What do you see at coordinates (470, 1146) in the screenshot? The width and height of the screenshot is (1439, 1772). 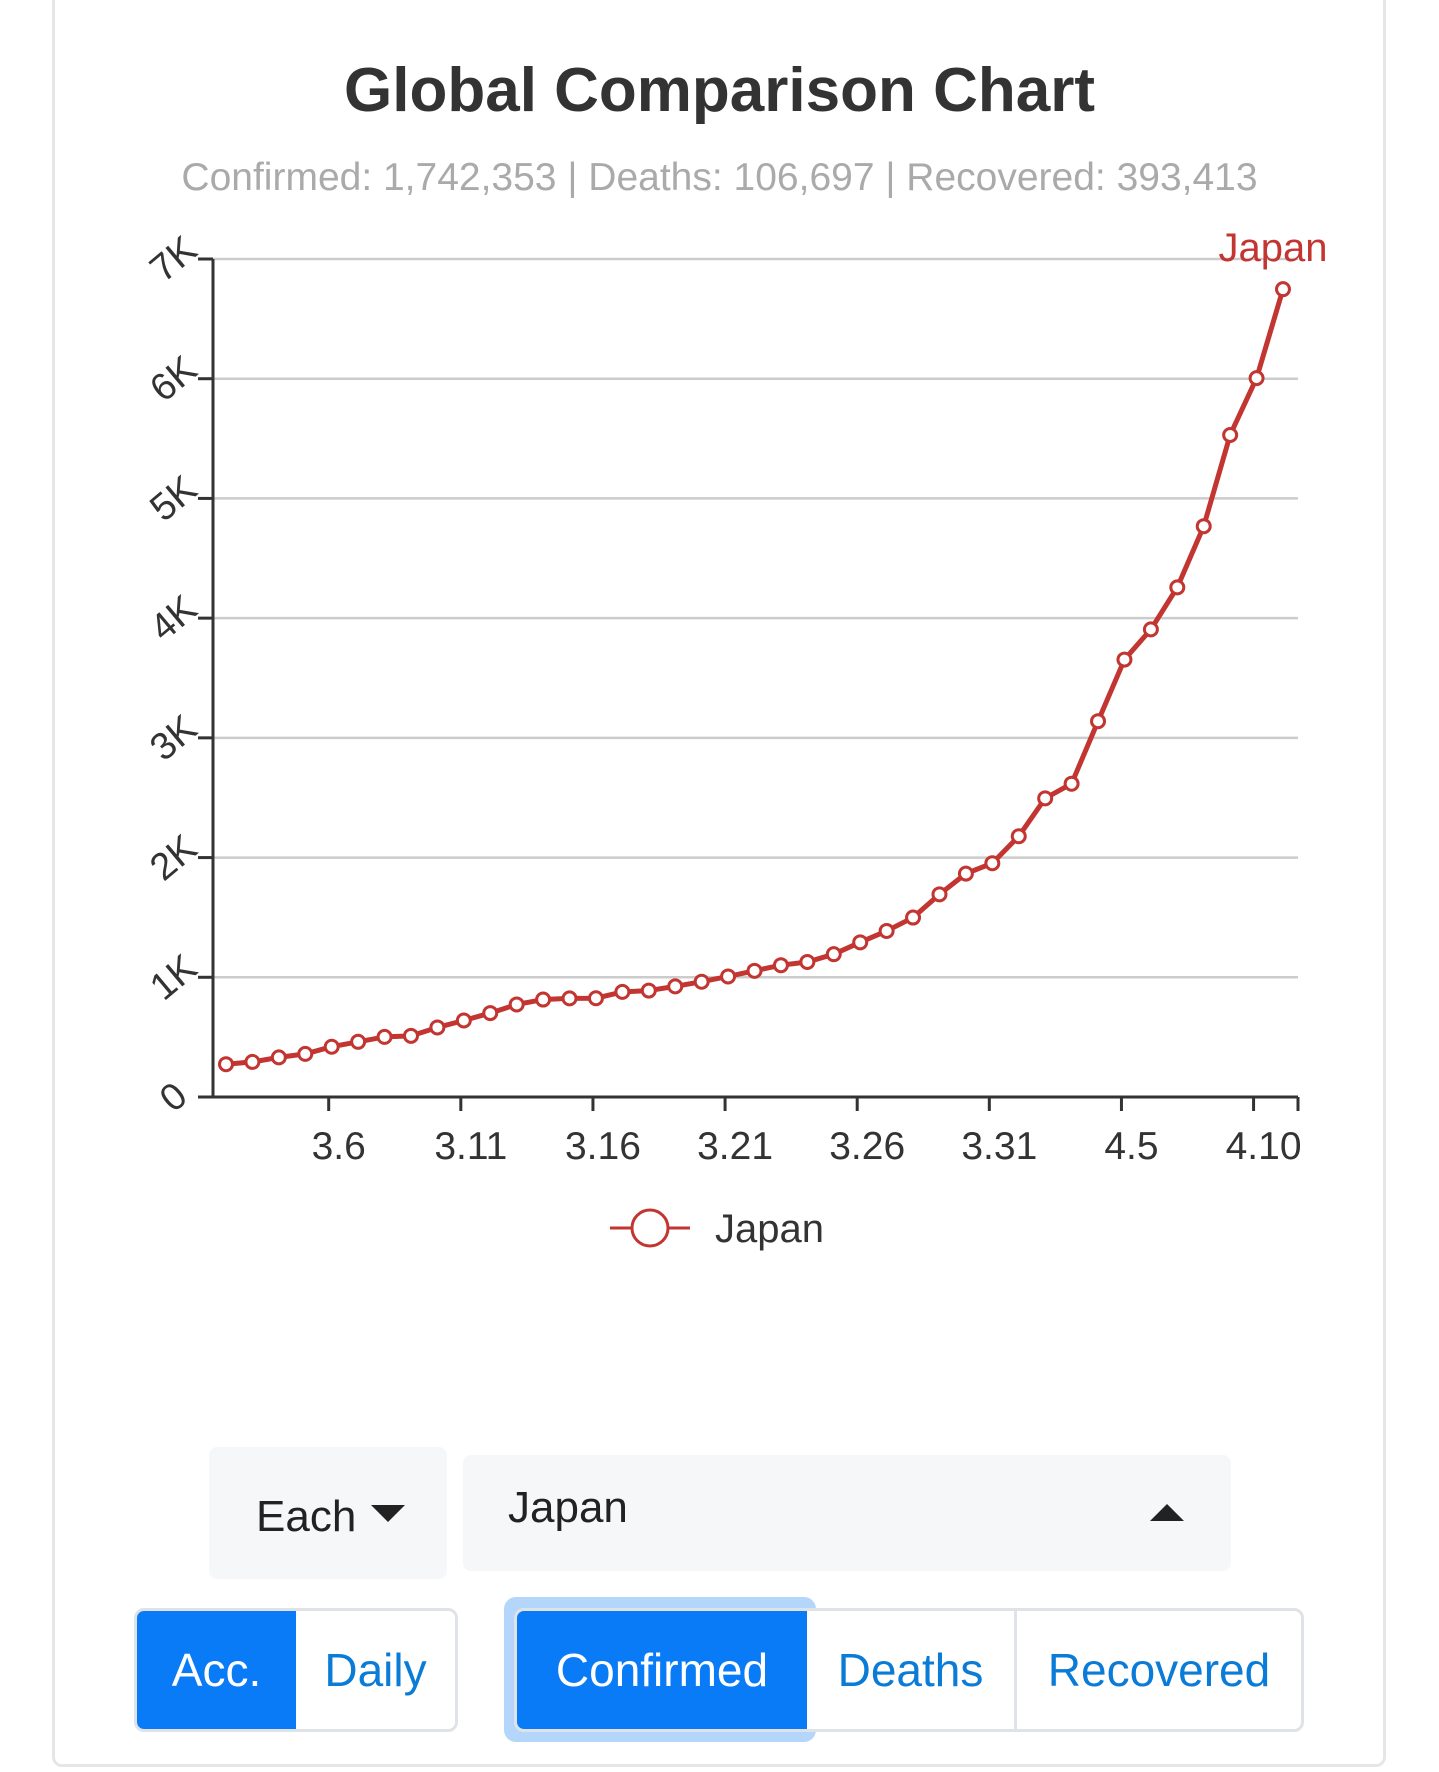 I see `x-tick-label: 3.11` at bounding box center [470, 1146].